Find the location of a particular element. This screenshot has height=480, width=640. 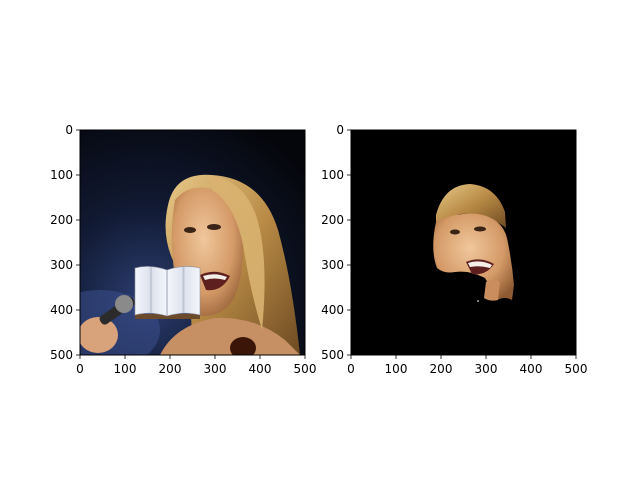

book-icon is located at coordinates (167, 292).